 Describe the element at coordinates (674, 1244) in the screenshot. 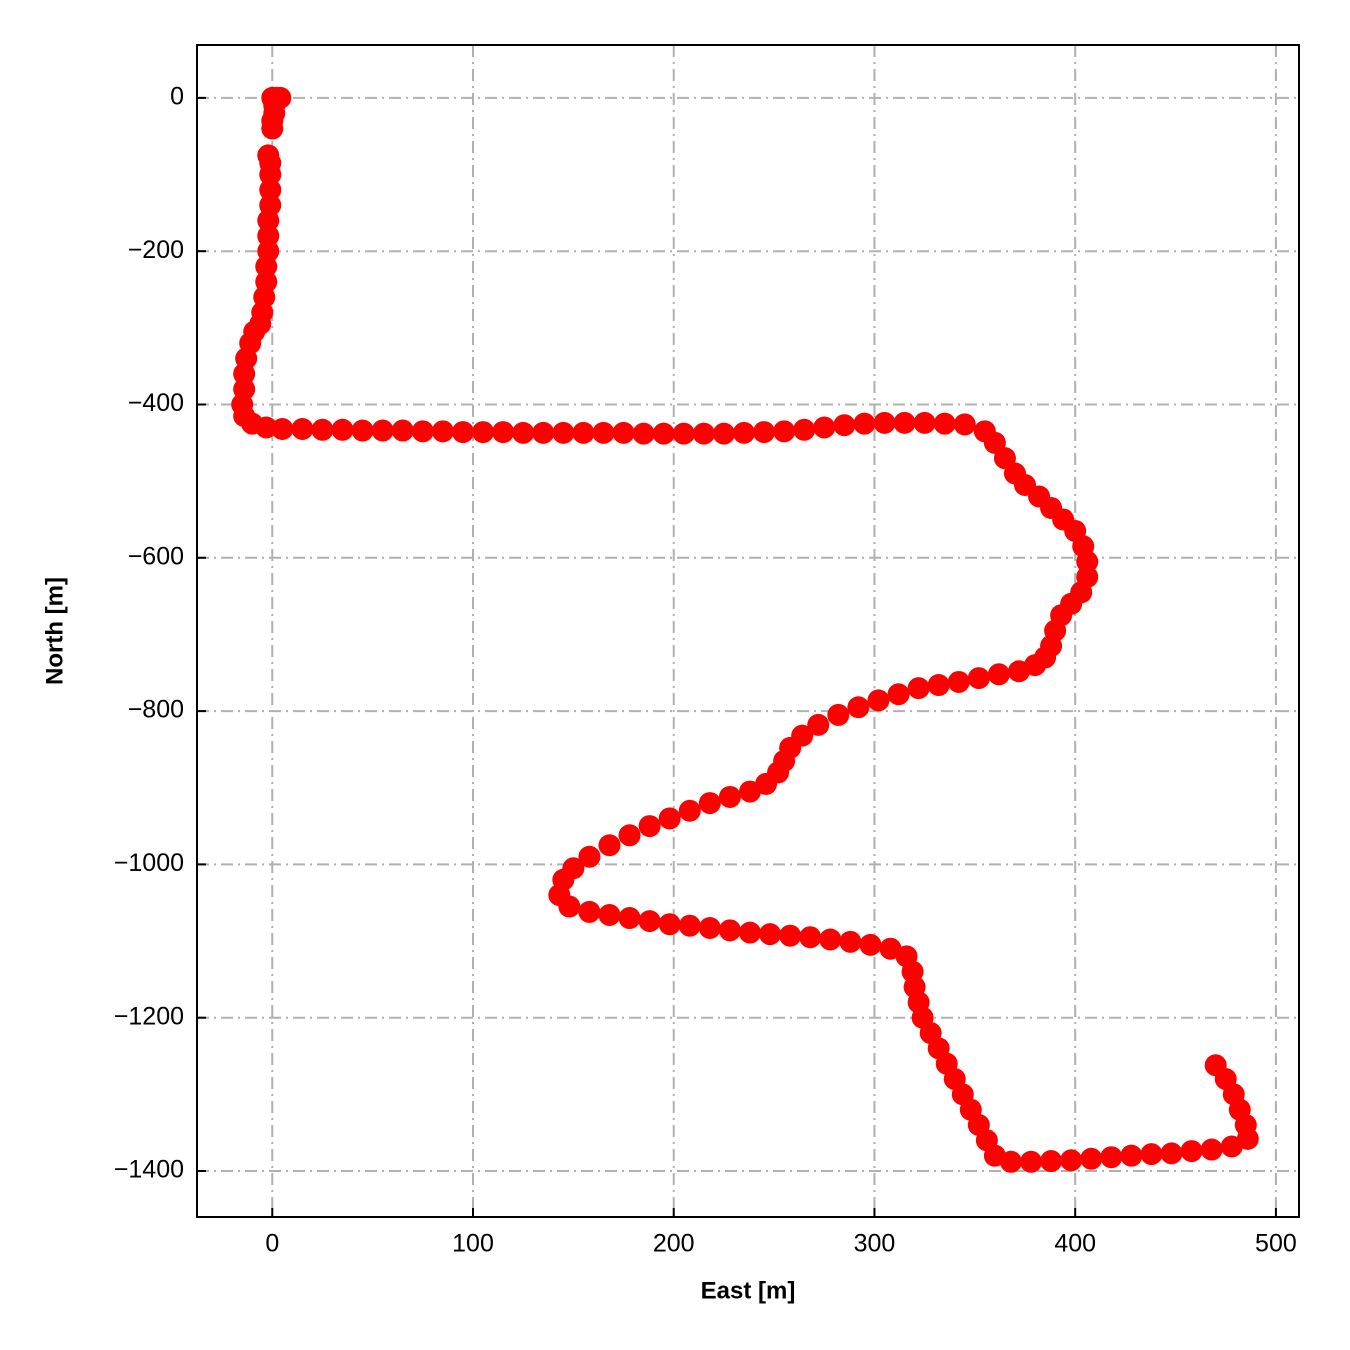

I see `x-tick-label: 200` at that location.